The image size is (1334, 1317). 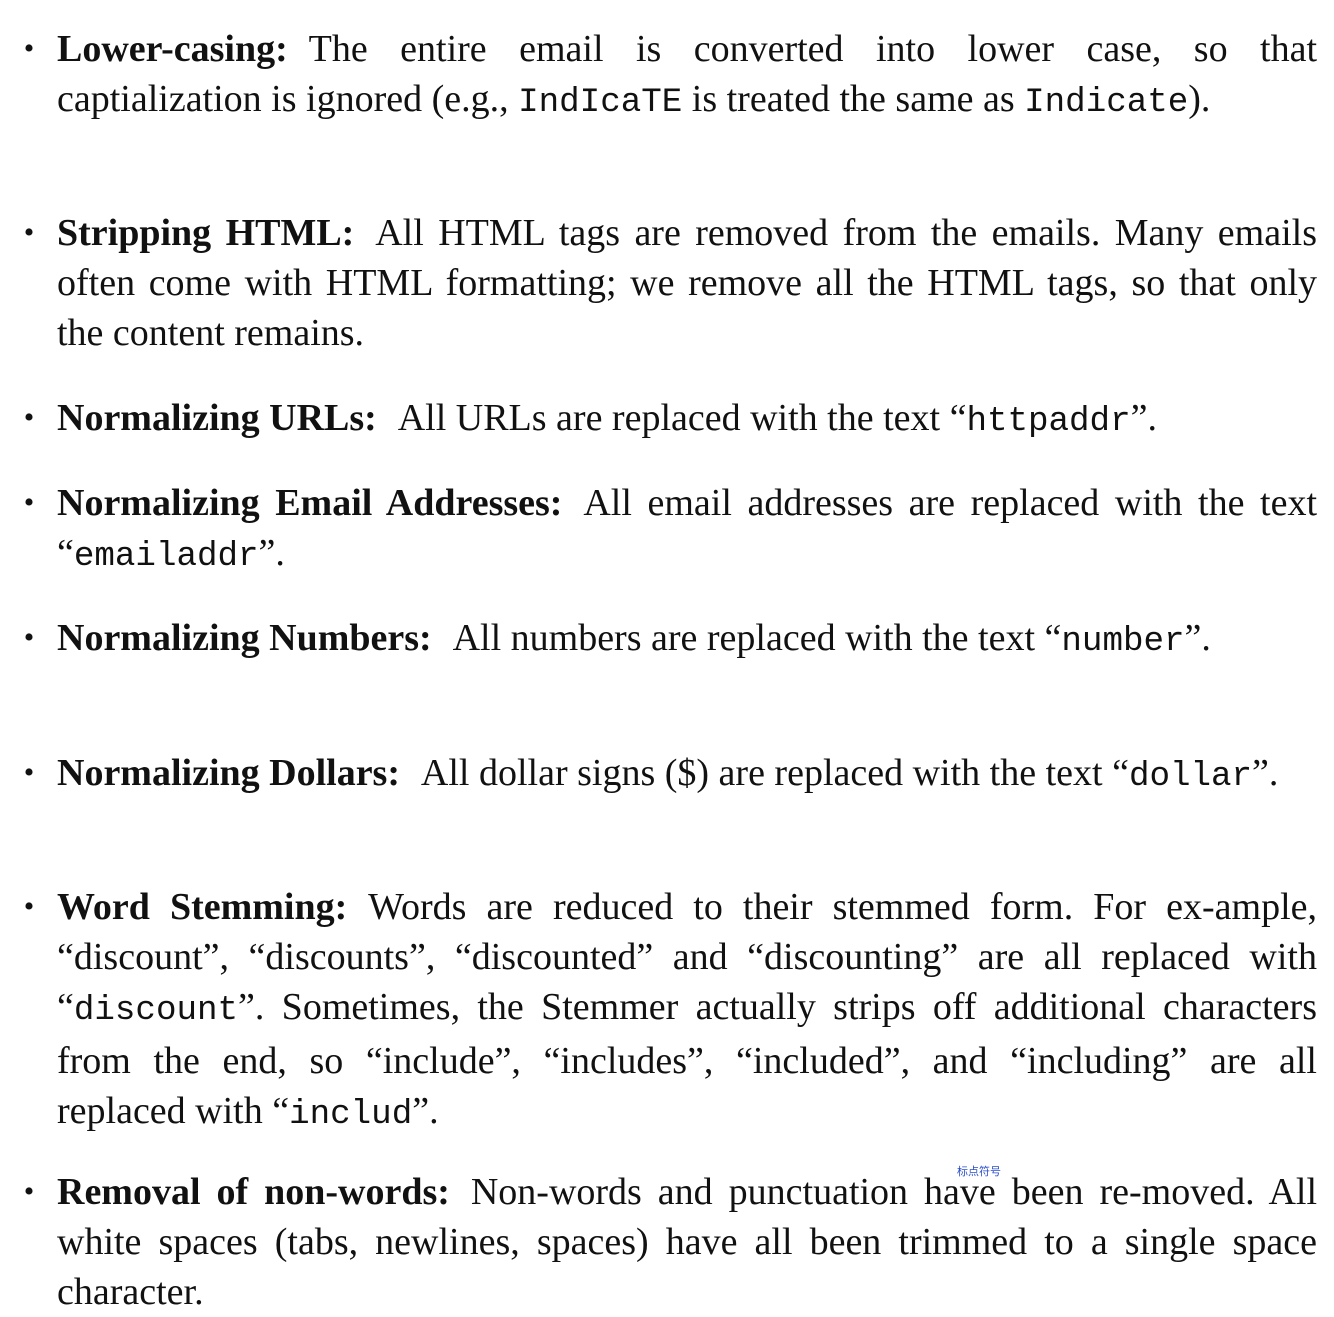 I want to click on item-heading: Normalizing Numbers:, so click(x=244, y=638).